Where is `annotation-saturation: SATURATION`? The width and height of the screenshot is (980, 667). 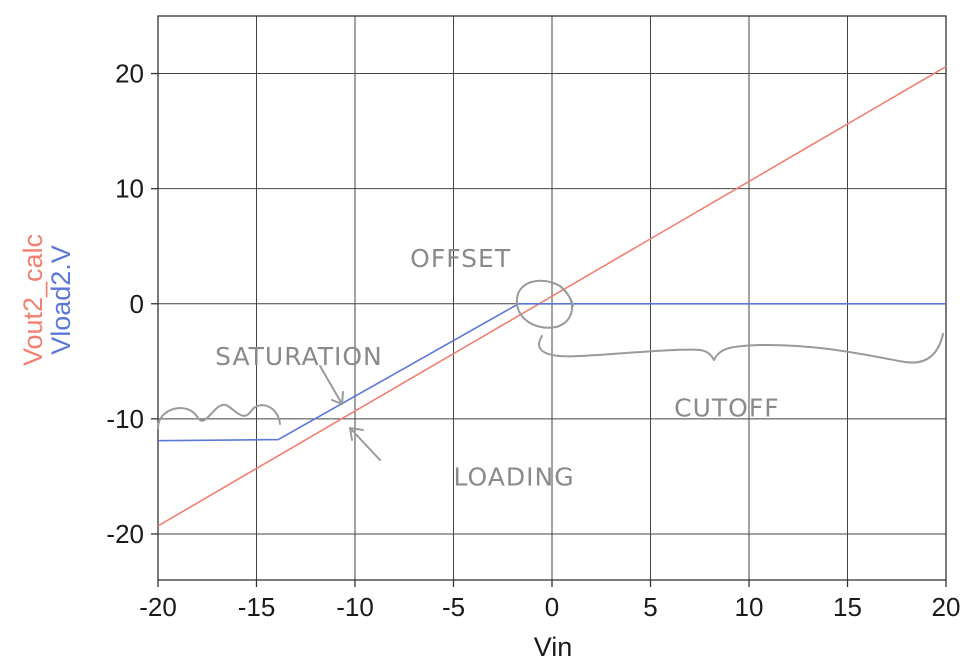 annotation-saturation: SATURATION is located at coordinates (299, 356).